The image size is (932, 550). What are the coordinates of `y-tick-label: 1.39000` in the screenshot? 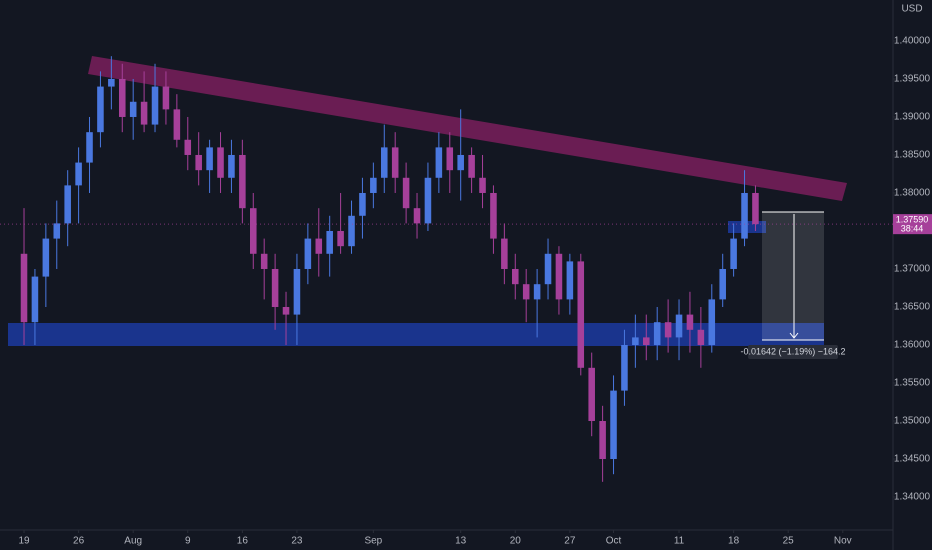 It's located at (912, 117).